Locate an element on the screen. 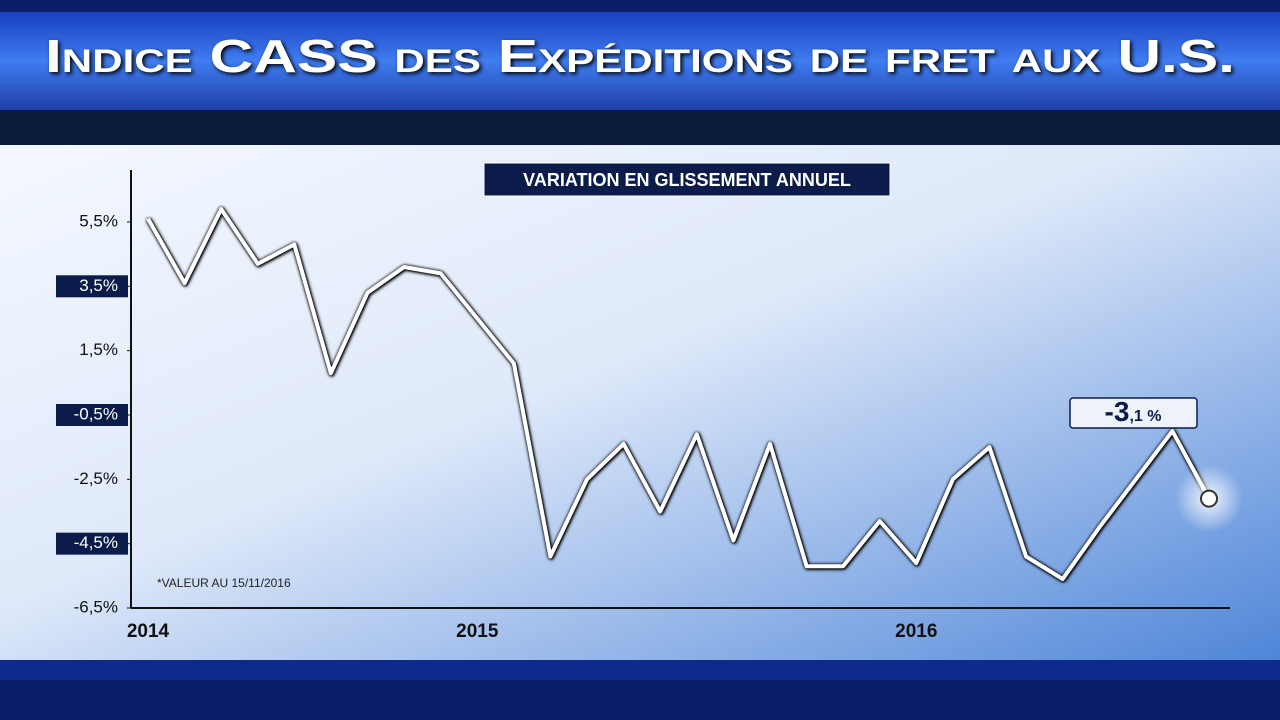 The height and width of the screenshot is (720, 1280). annotation-decimal: ,1 % is located at coordinates (1145, 416).